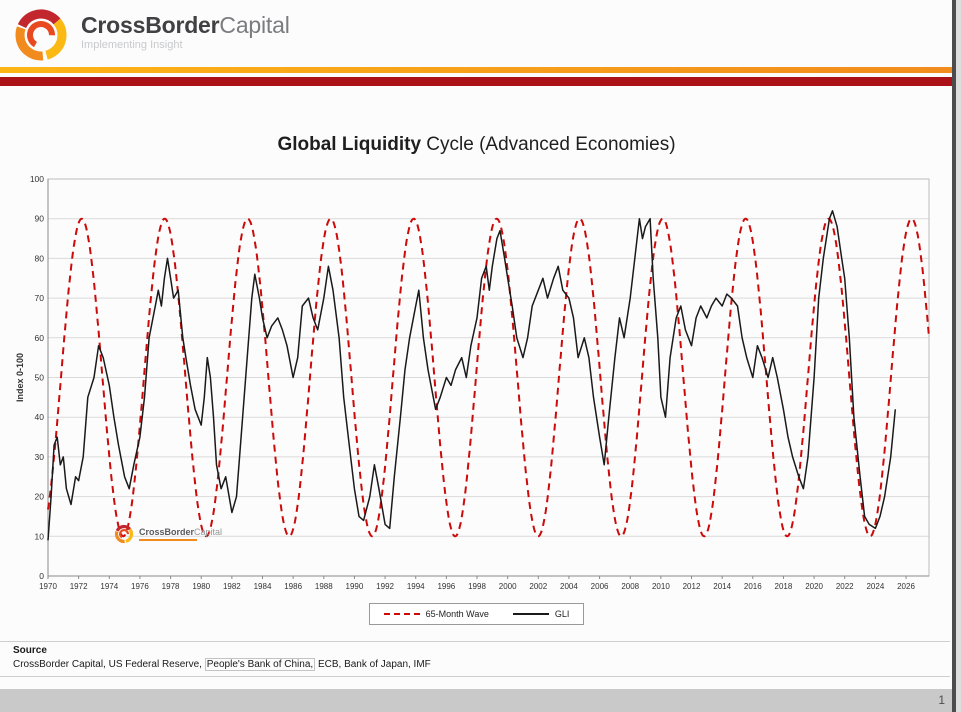  Describe the element at coordinates (30, 650) in the screenshot. I see `source-heading: Source` at that location.